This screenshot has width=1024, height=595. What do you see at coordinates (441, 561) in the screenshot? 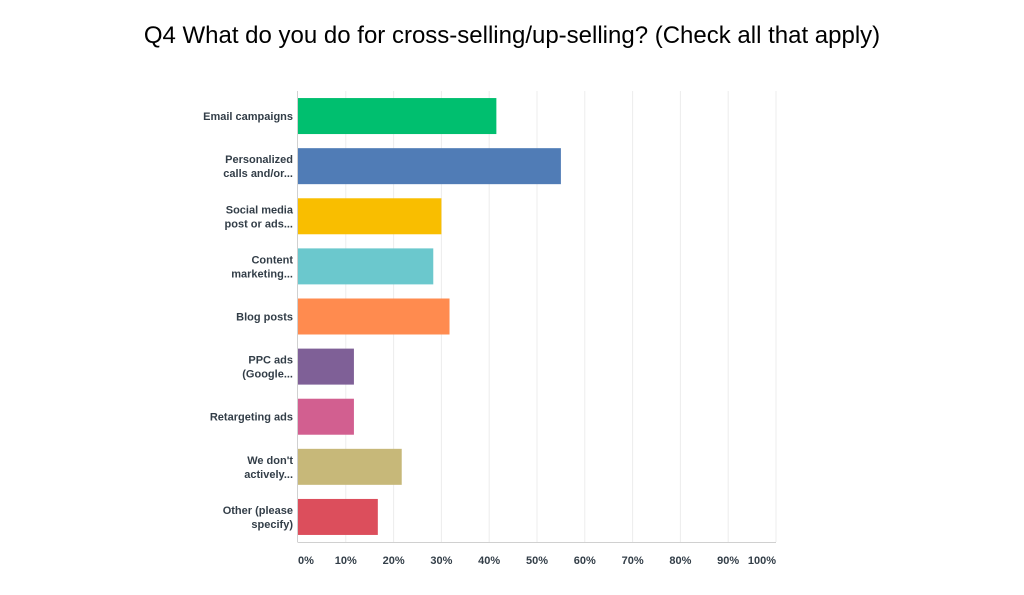
I see `x-tick-label: 30%` at bounding box center [441, 561].